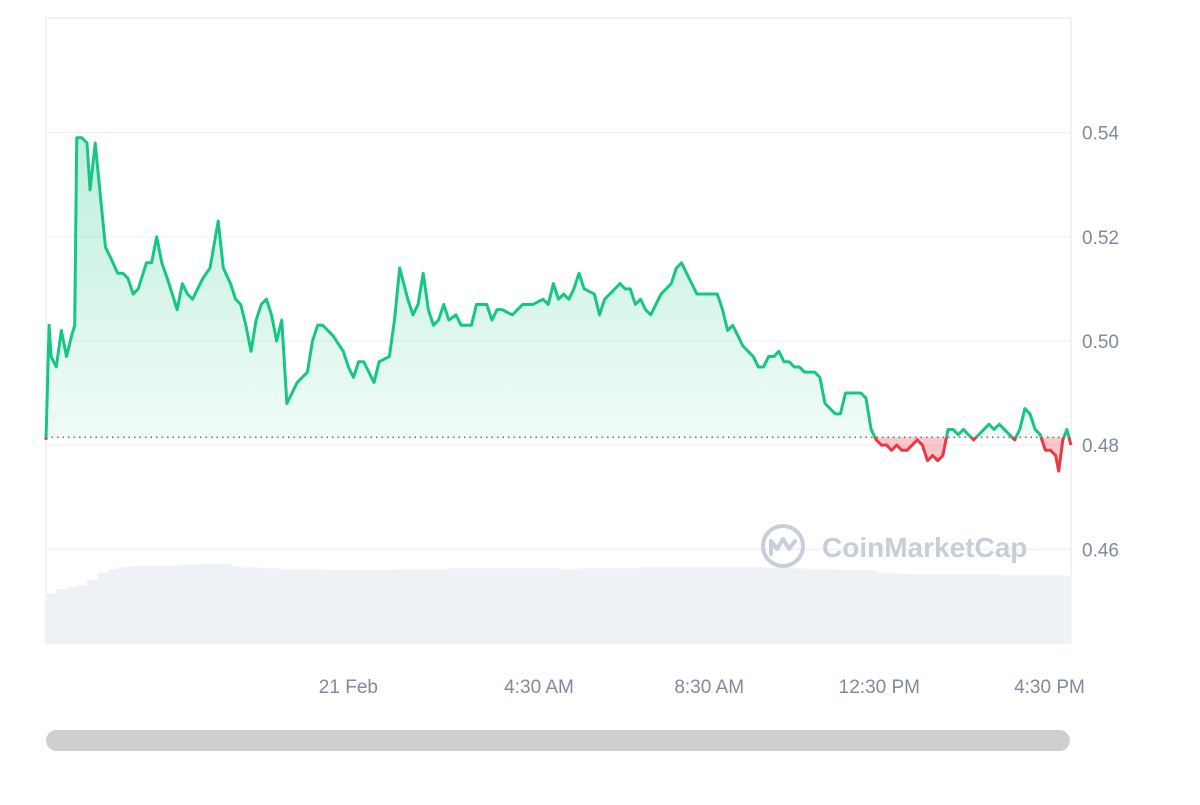 Image resolution: width=1200 pixels, height=805 pixels. What do you see at coordinates (1100, 134) in the screenshot?
I see `y-tick-label: 0.54` at bounding box center [1100, 134].